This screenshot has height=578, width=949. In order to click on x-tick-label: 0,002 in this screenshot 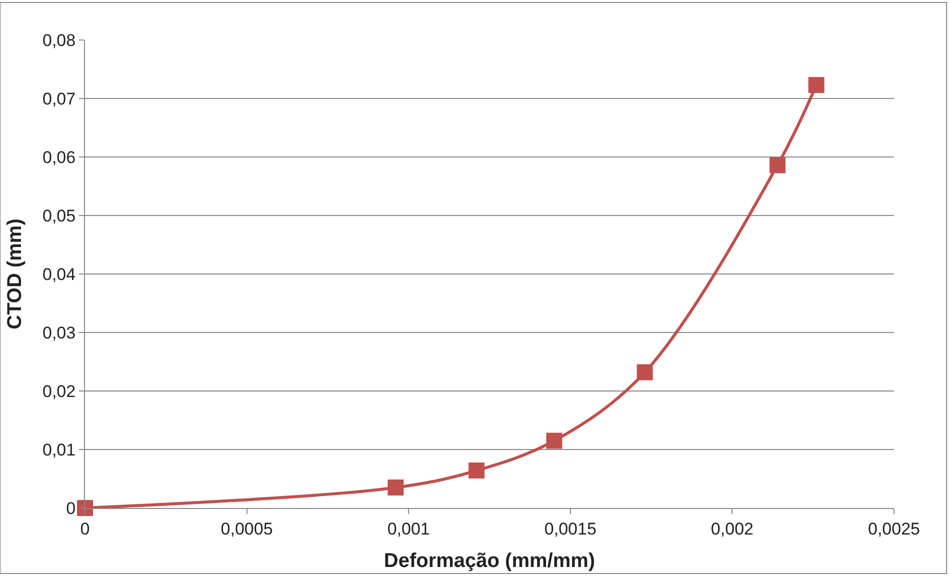, I will do `click(732, 528)`.